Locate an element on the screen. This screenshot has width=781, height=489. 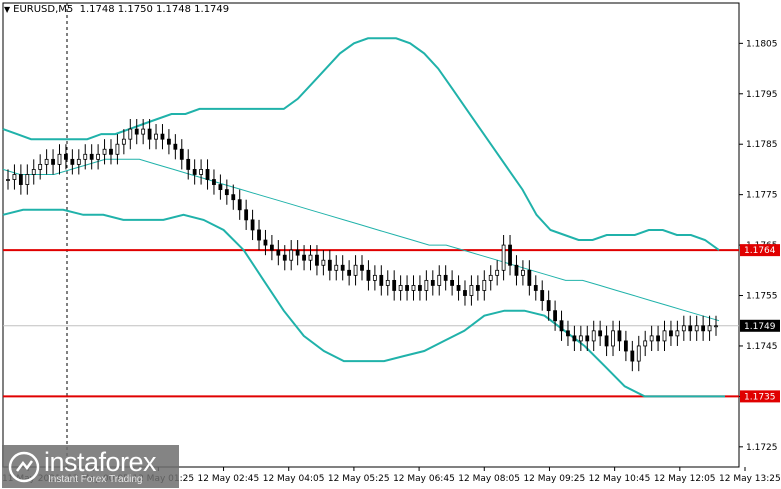
x-tick-label: 12 May 05:25 is located at coordinates (359, 479).